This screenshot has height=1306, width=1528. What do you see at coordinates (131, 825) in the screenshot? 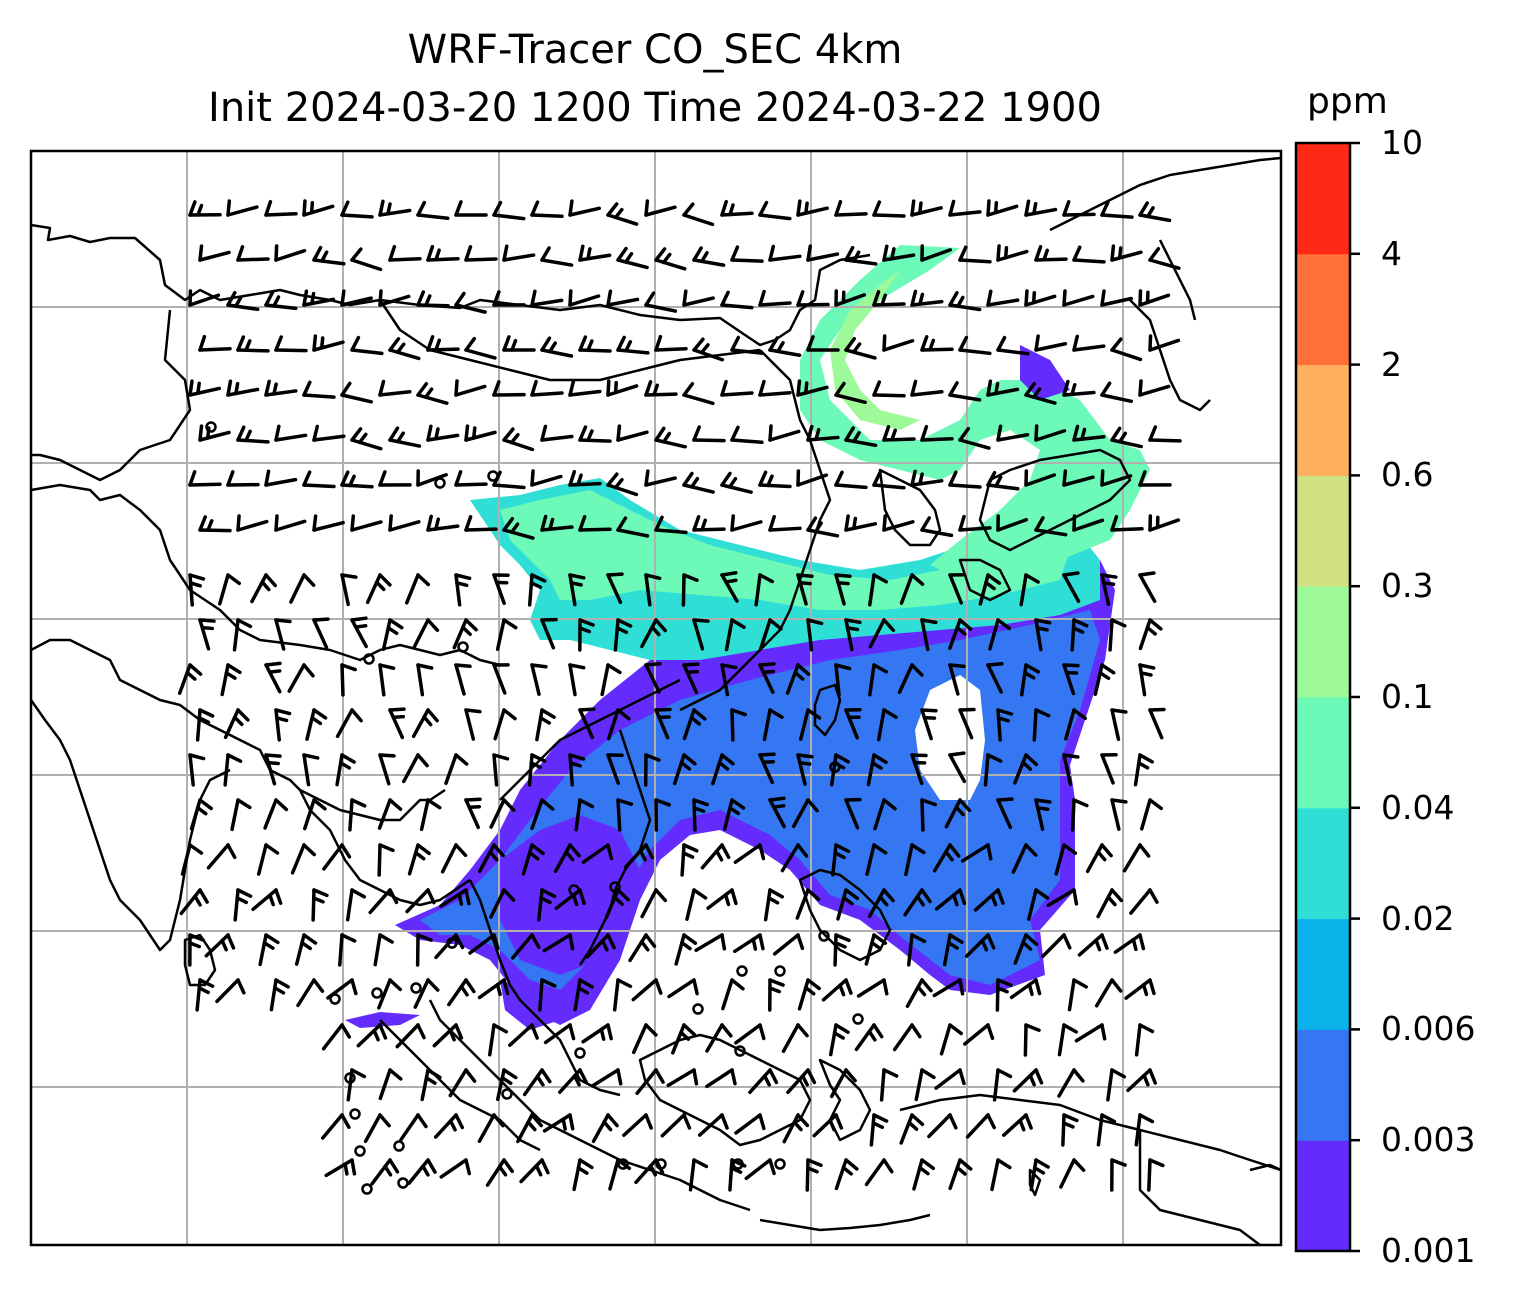
I see `coastline-india-west` at bounding box center [131, 825].